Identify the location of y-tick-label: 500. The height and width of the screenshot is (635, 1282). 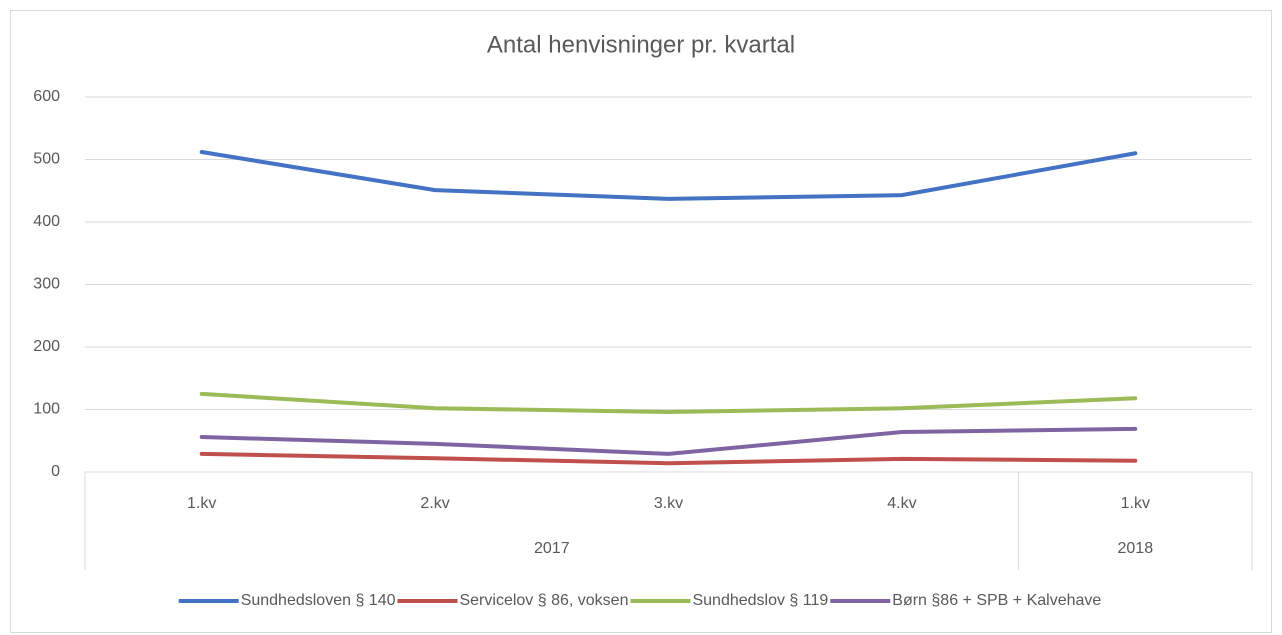
(46, 159).